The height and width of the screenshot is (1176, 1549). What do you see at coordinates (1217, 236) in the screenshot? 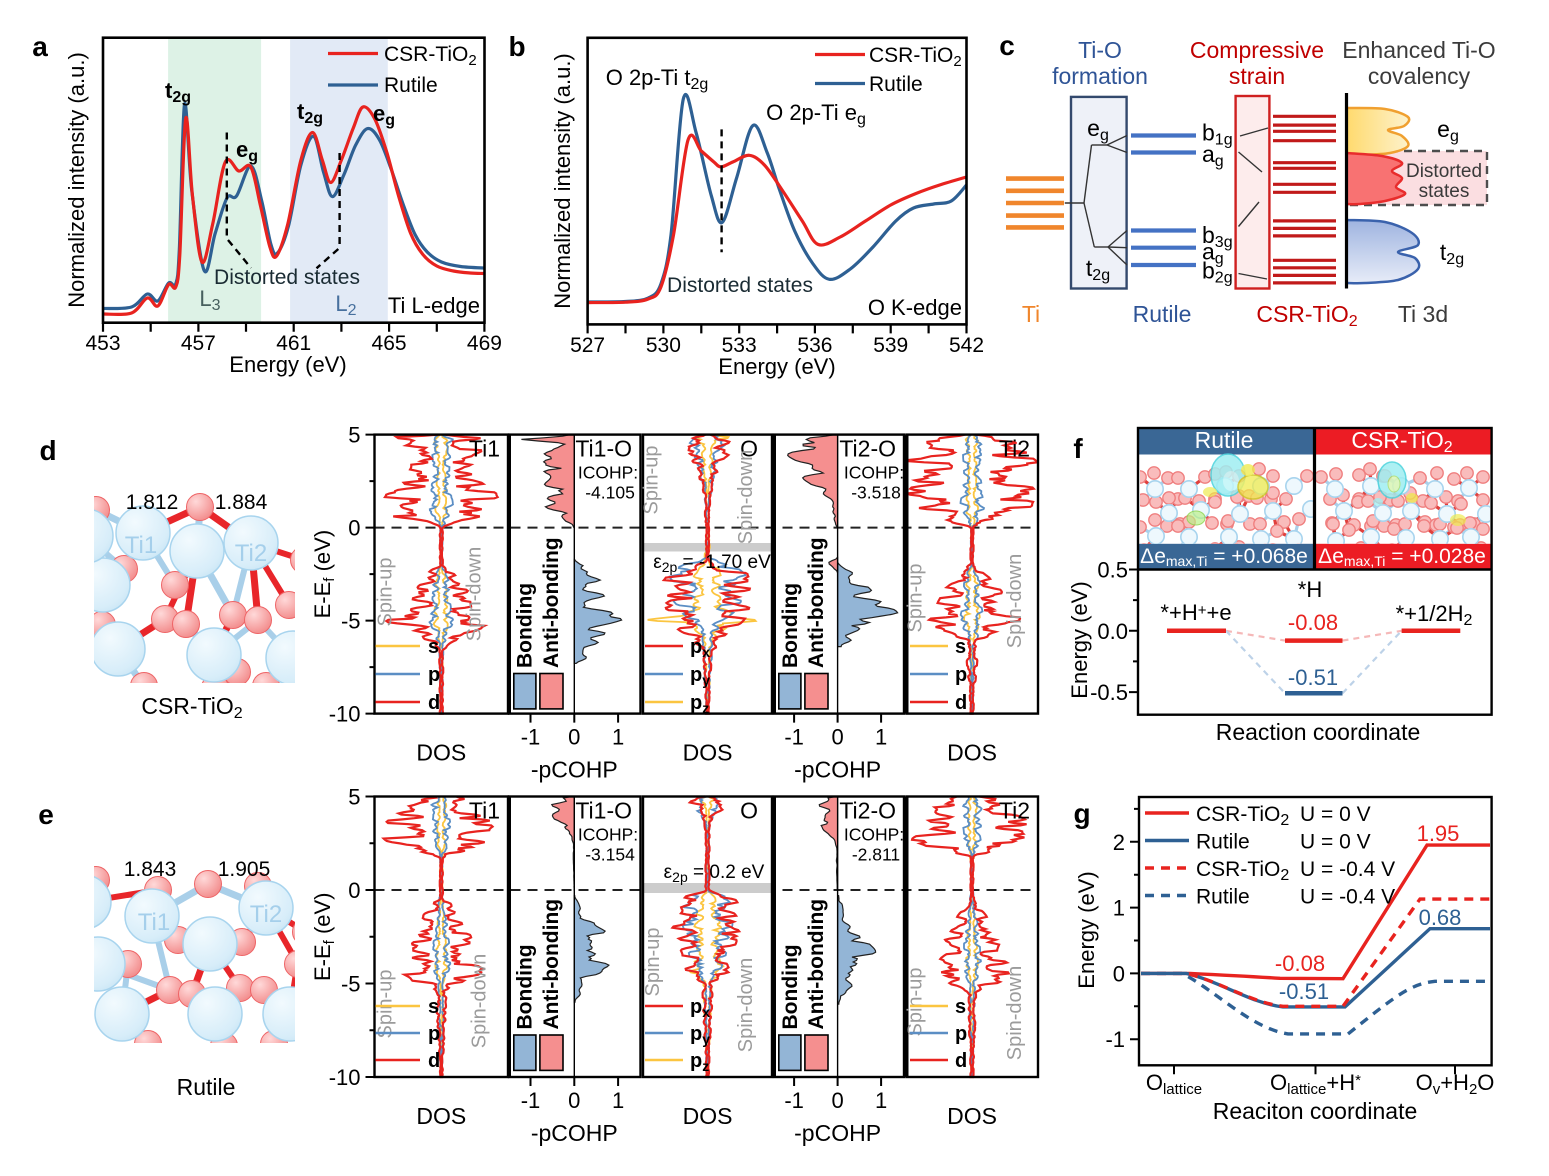
I see `svg-text: b3g` at bounding box center [1217, 236].